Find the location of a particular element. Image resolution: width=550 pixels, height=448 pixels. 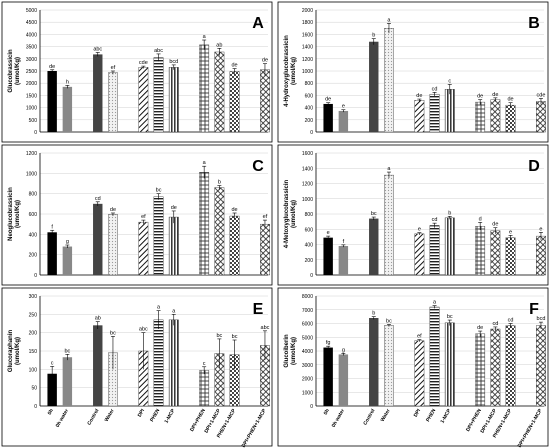

panel-letter: E is located at coordinates (258, 309).